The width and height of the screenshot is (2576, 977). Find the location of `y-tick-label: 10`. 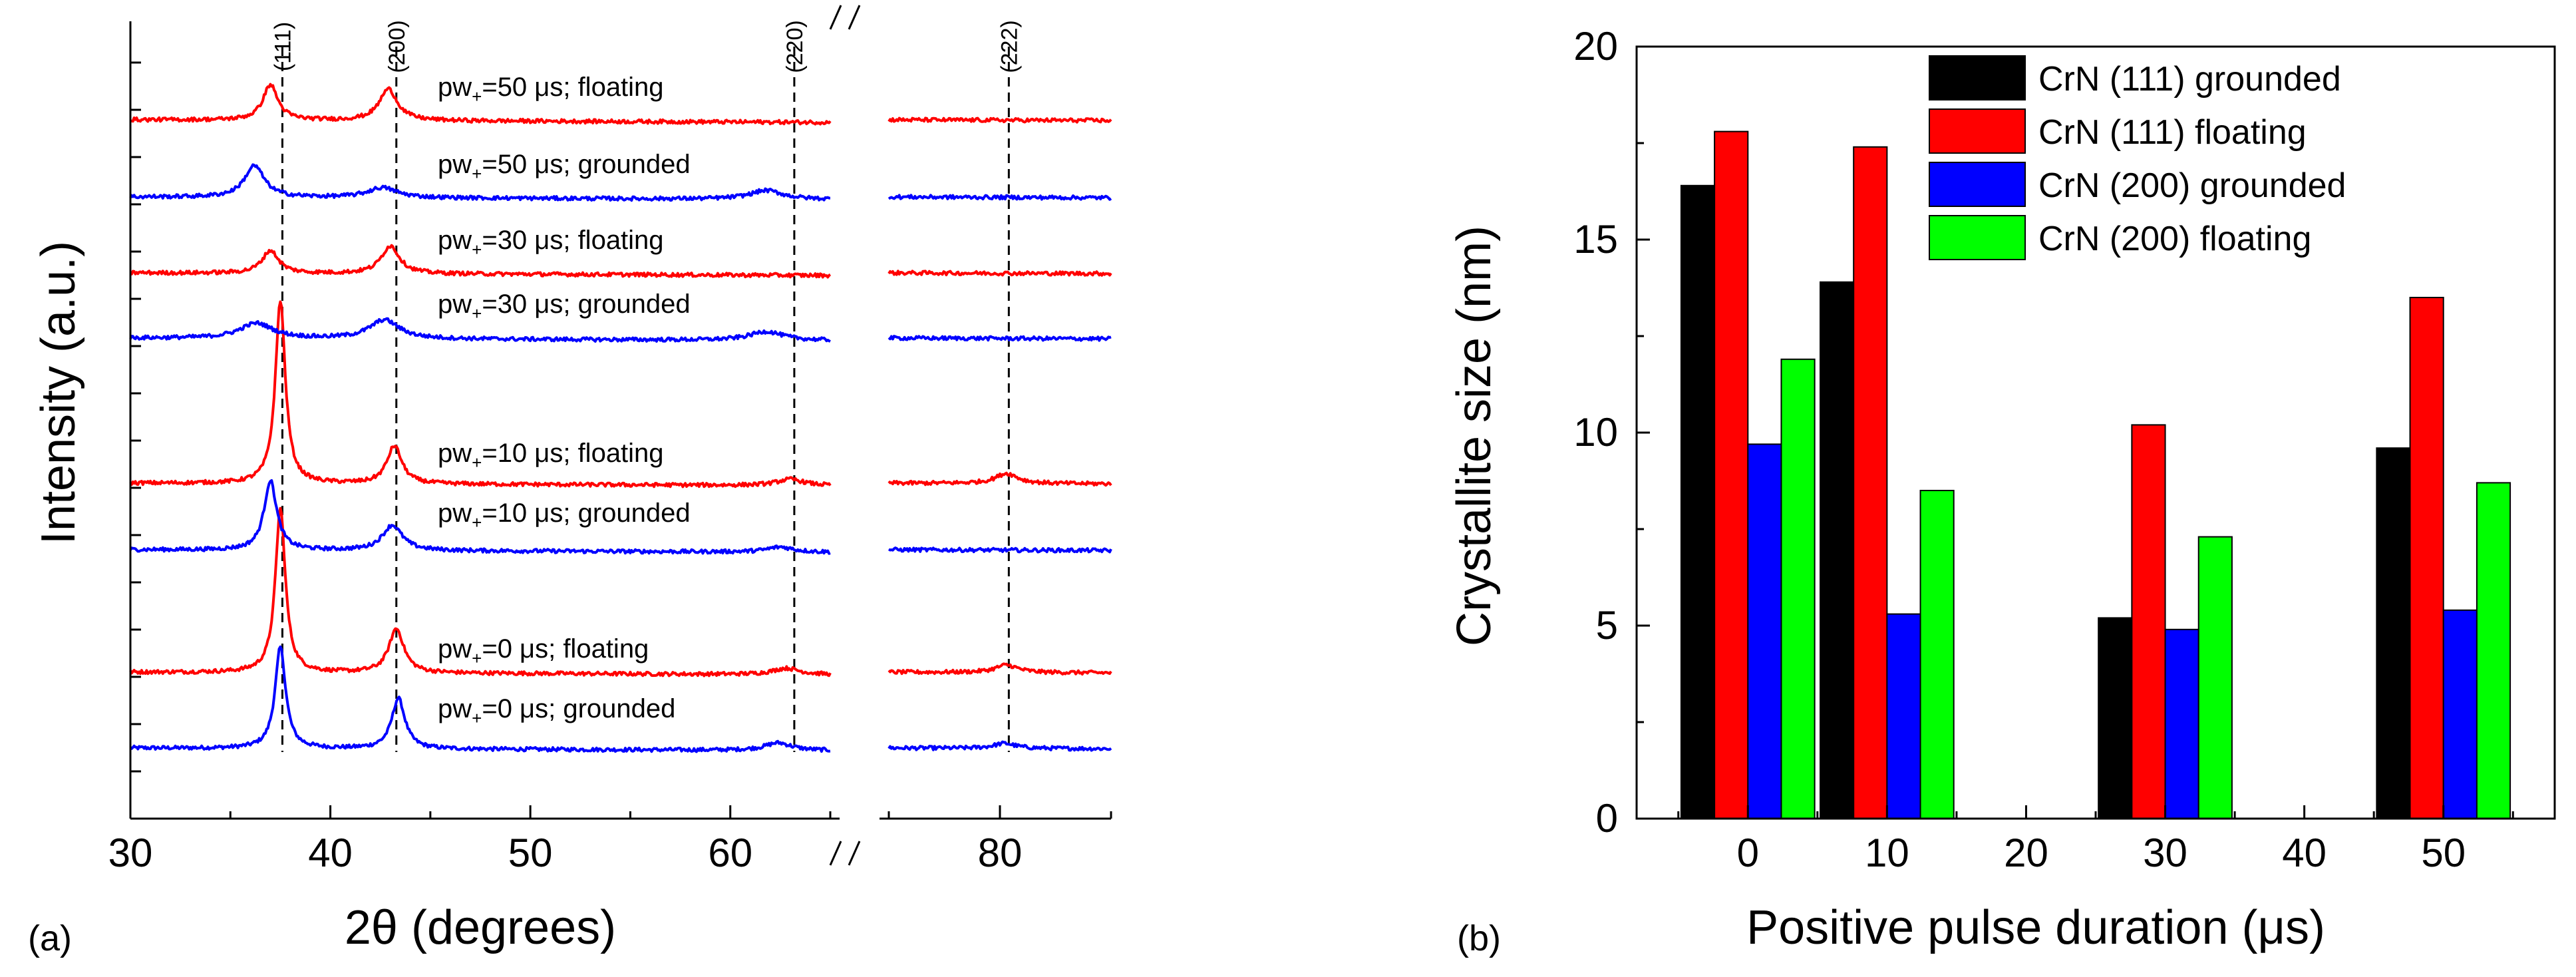

y-tick-label: 10 is located at coordinates (1595, 432).